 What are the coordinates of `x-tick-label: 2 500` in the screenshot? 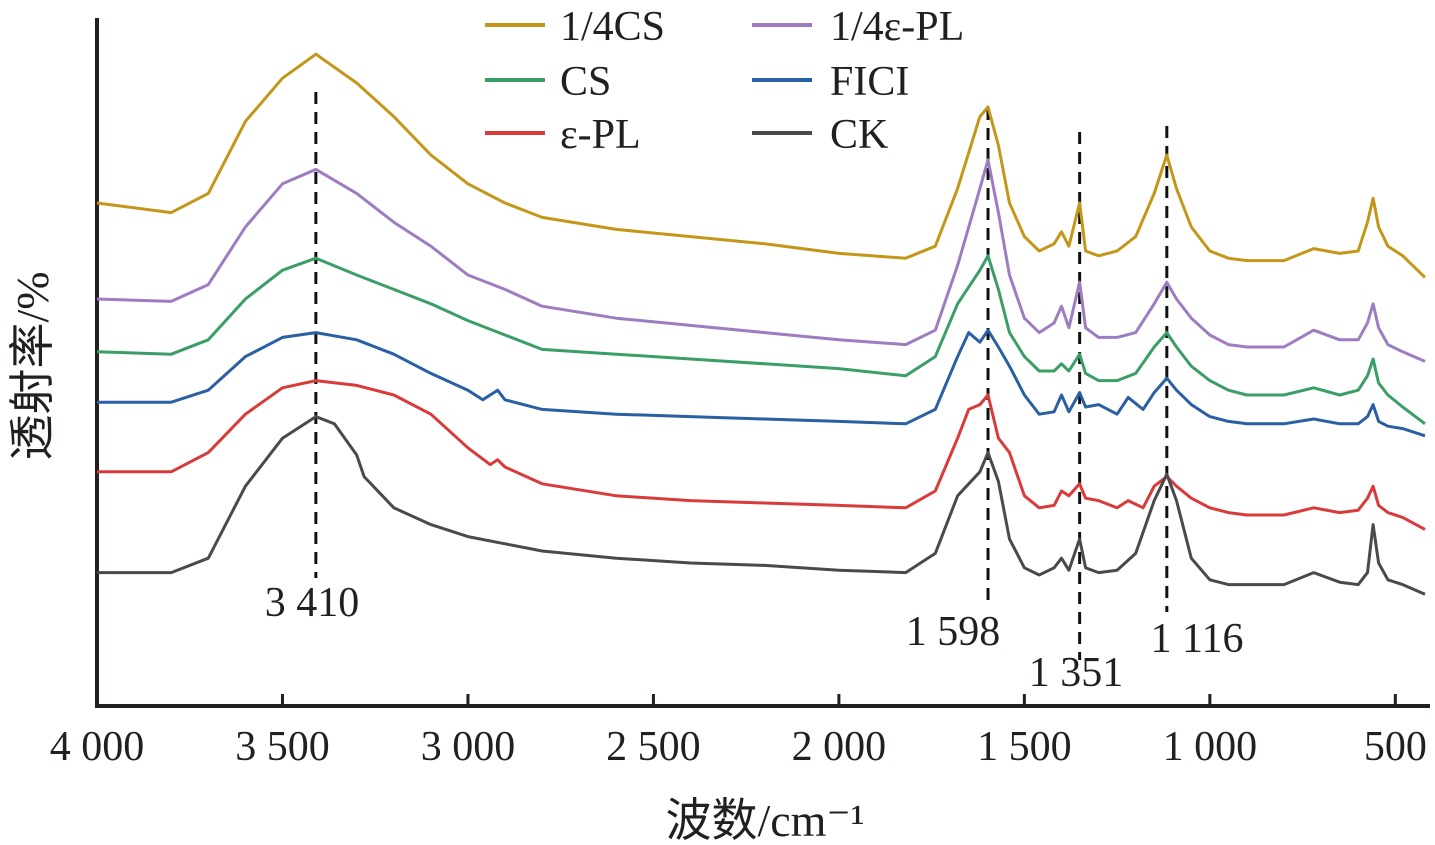 It's located at (653, 747).